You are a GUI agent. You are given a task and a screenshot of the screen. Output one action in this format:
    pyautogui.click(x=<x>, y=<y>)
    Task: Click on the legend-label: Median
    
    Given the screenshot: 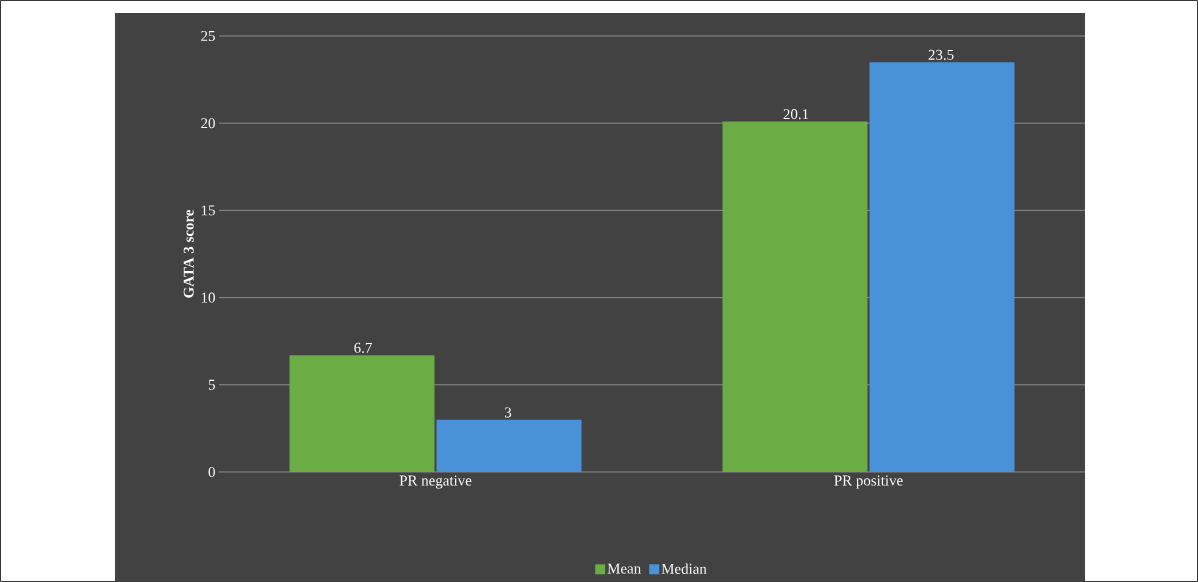 What is the action you would take?
    pyautogui.click(x=684, y=568)
    